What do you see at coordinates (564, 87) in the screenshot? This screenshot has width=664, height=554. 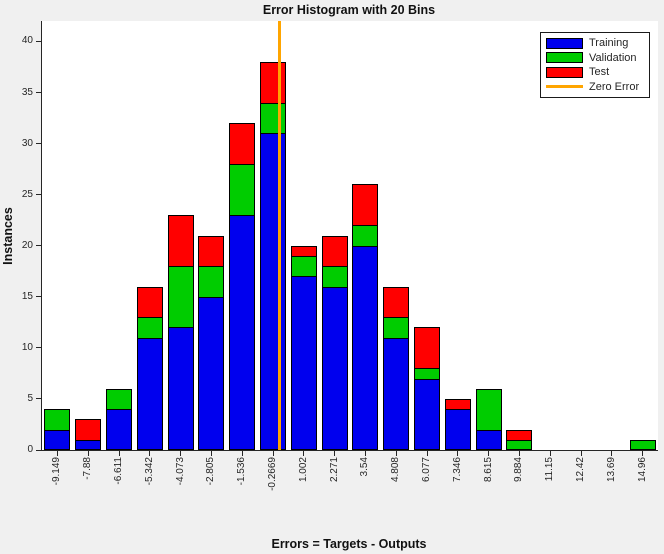 I see `legend-swatch-zero-error-line` at bounding box center [564, 87].